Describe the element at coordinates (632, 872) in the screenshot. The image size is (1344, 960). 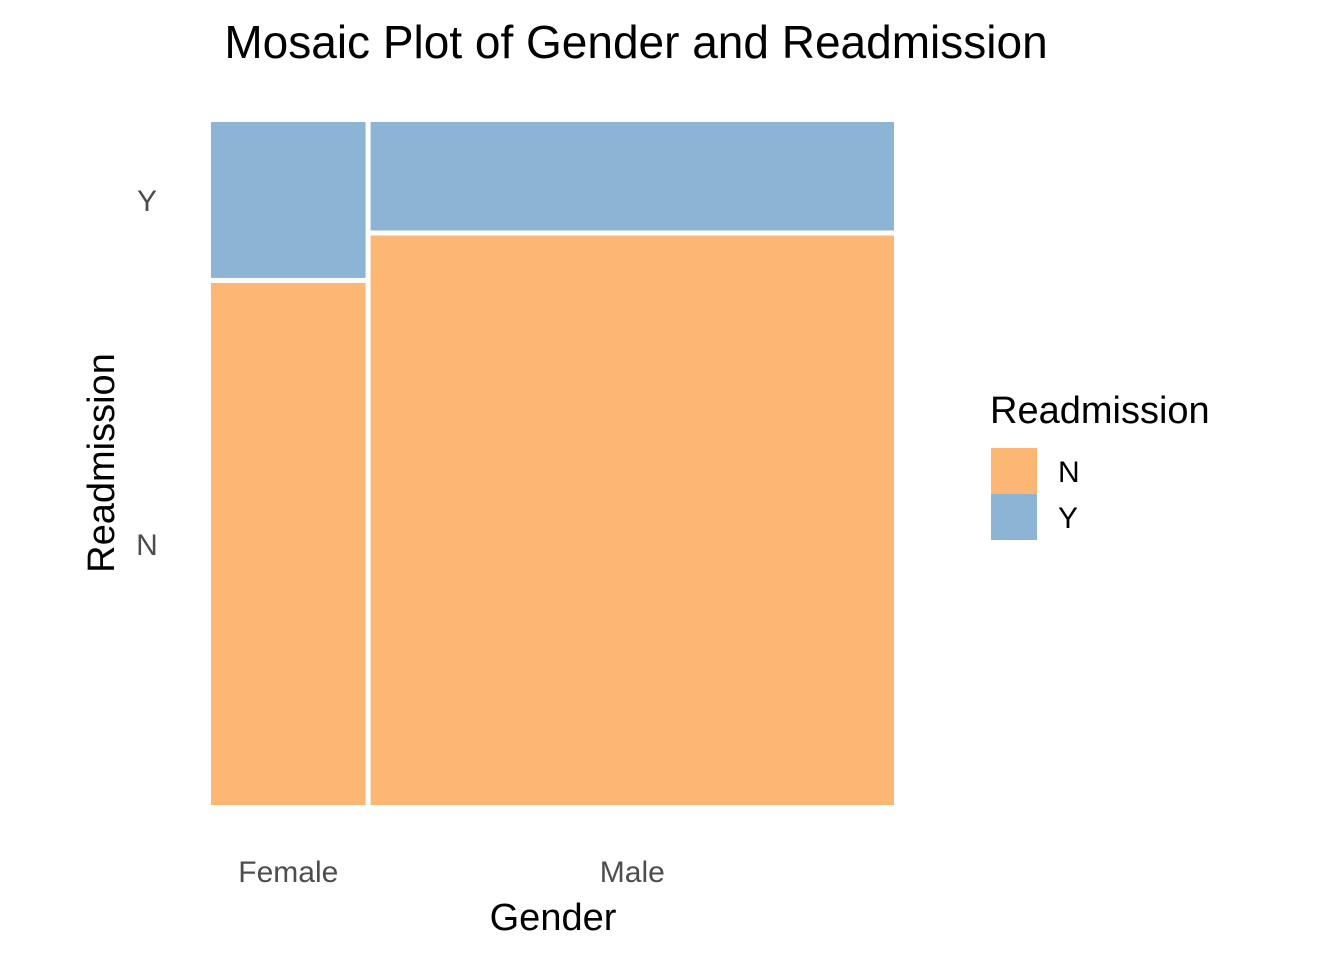
I see `x-tick-male: Male` at that location.